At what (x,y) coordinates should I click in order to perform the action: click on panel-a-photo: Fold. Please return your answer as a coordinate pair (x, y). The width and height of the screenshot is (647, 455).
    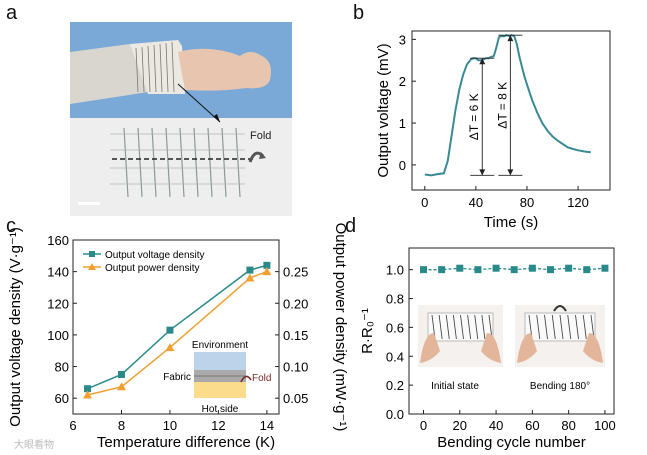
    Looking at the image, I should click on (181, 119).